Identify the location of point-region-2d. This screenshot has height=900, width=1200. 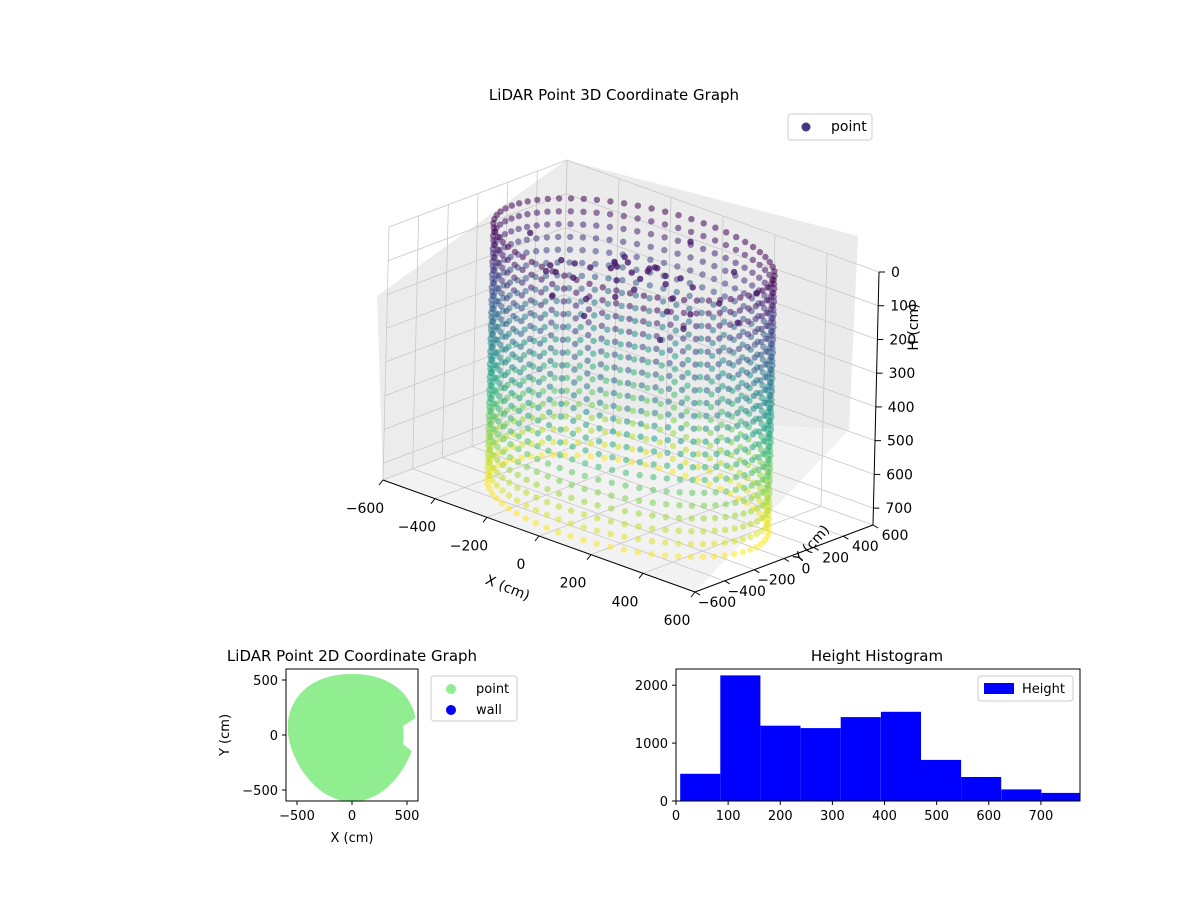
(351, 737).